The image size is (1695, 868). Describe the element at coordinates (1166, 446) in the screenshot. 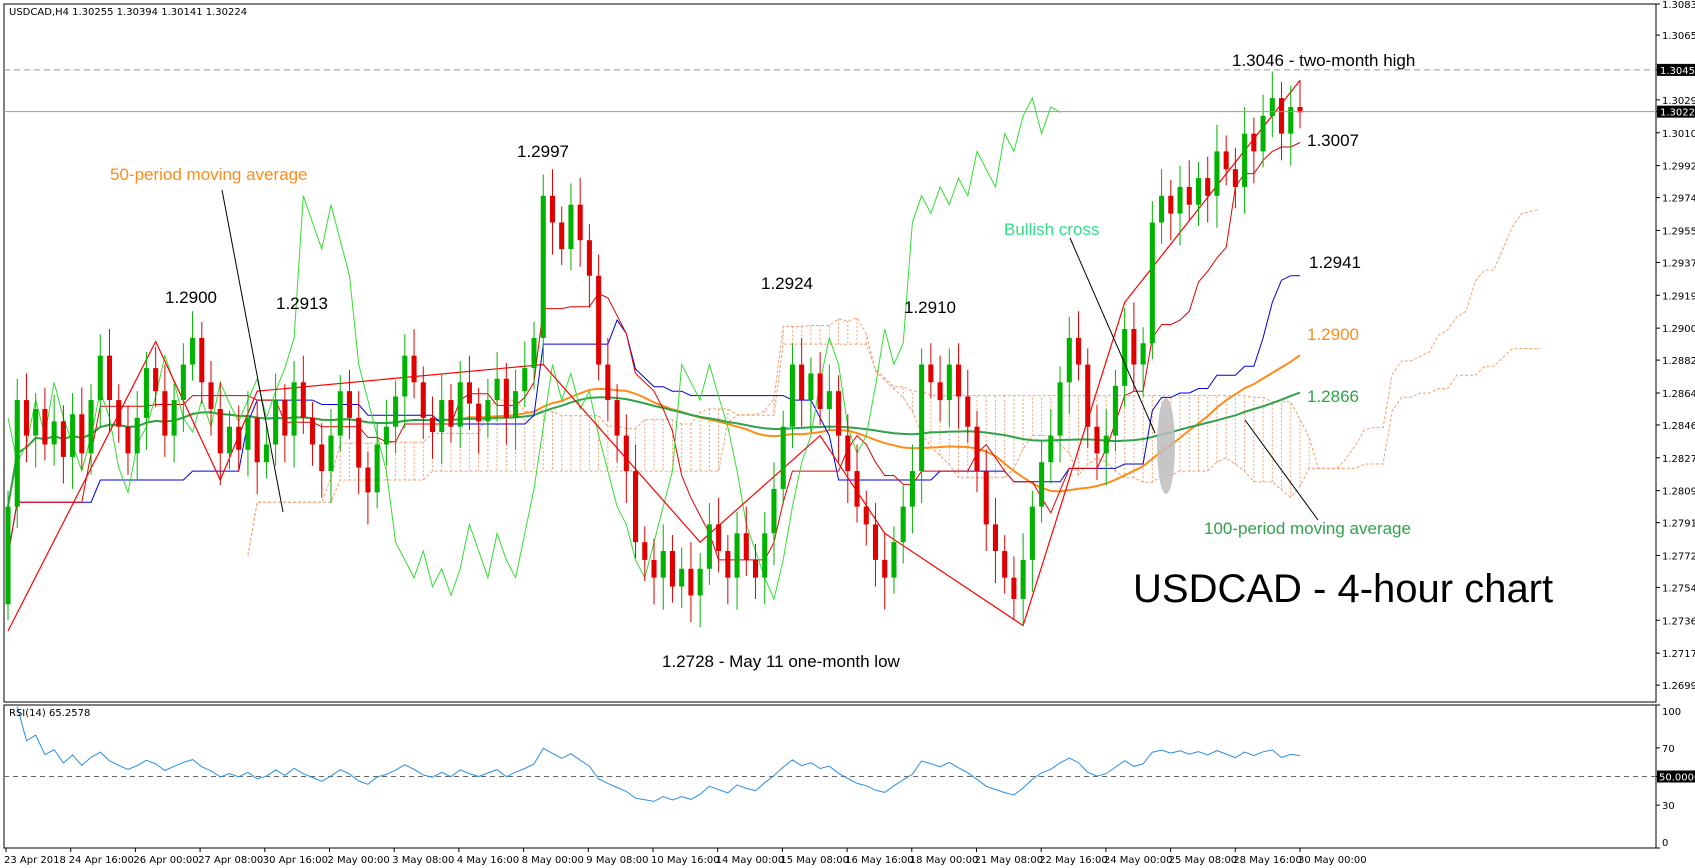

I see `bullish-cross-marker` at that location.